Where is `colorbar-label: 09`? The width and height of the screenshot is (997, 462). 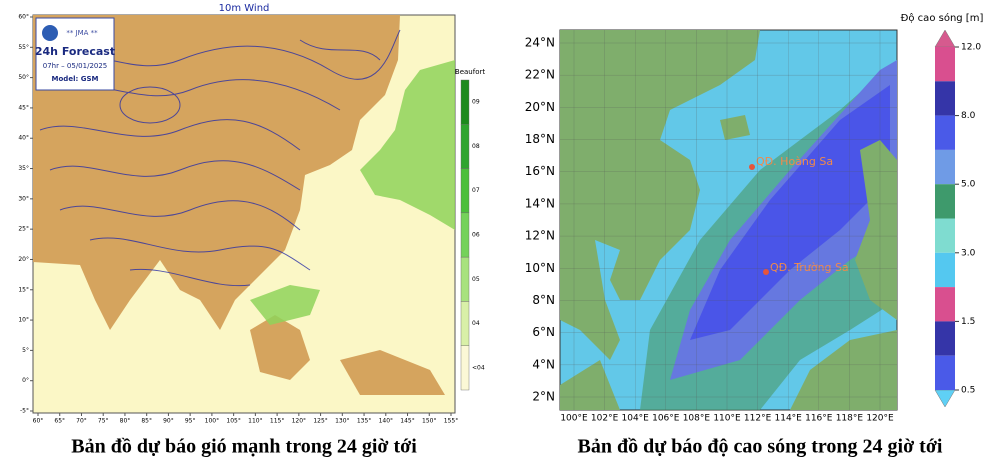
colorbar-label: 09 is located at coordinates (476, 102).